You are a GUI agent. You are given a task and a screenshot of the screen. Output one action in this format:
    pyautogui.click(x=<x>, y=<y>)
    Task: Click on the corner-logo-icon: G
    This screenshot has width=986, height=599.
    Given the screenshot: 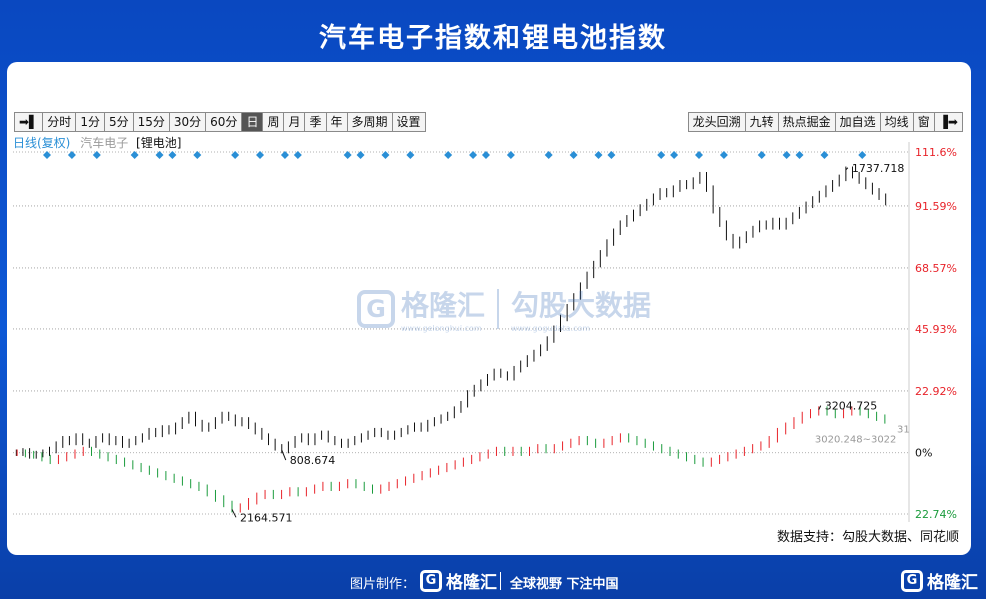 What is the action you would take?
    pyautogui.click(x=912, y=580)
    